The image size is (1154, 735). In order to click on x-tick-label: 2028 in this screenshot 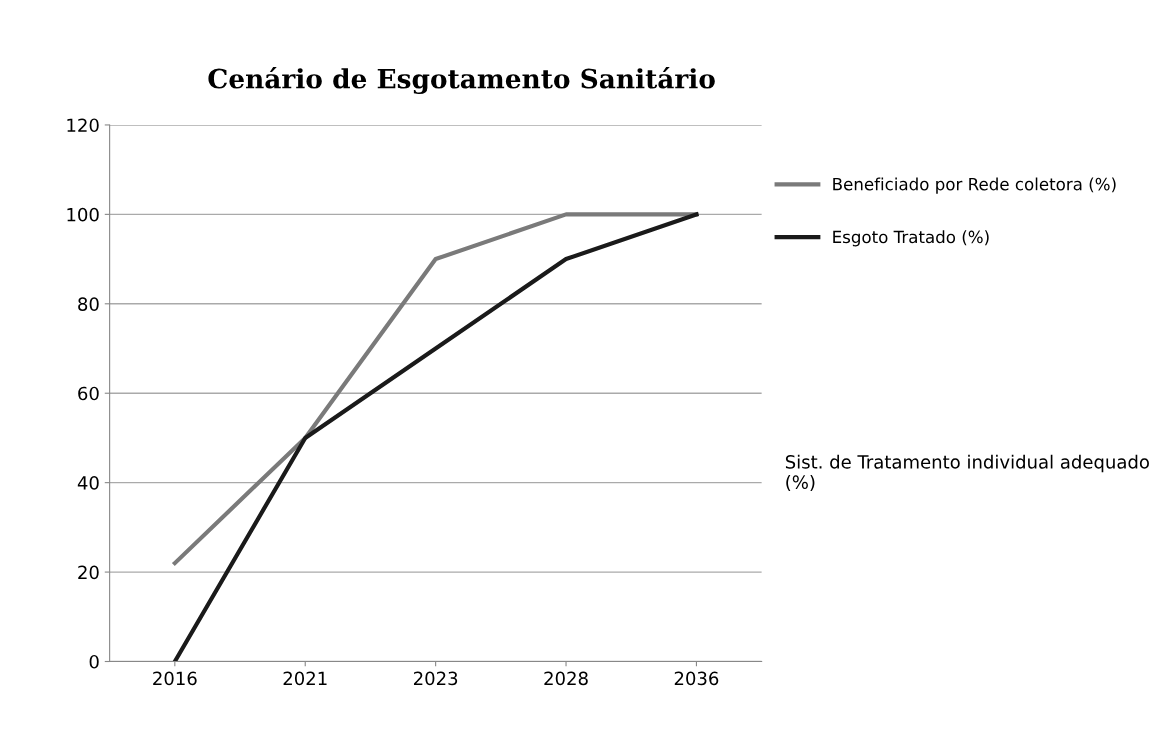, I will do `click(566, 678)`.